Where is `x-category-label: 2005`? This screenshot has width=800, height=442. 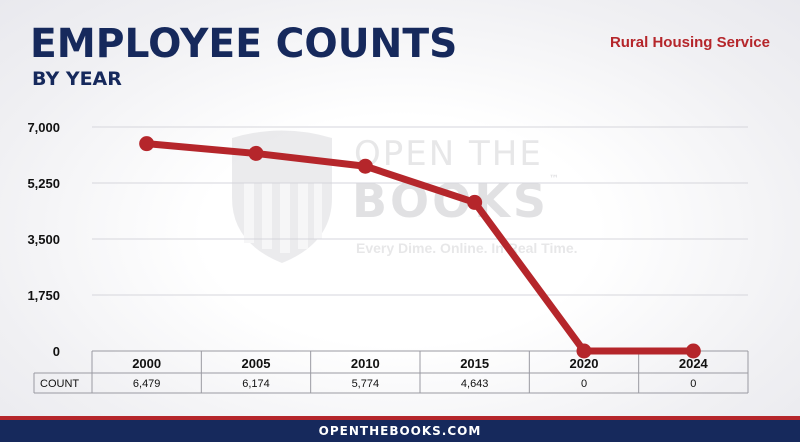
x-category-label: 2005 is located at coordinates (256, 363).